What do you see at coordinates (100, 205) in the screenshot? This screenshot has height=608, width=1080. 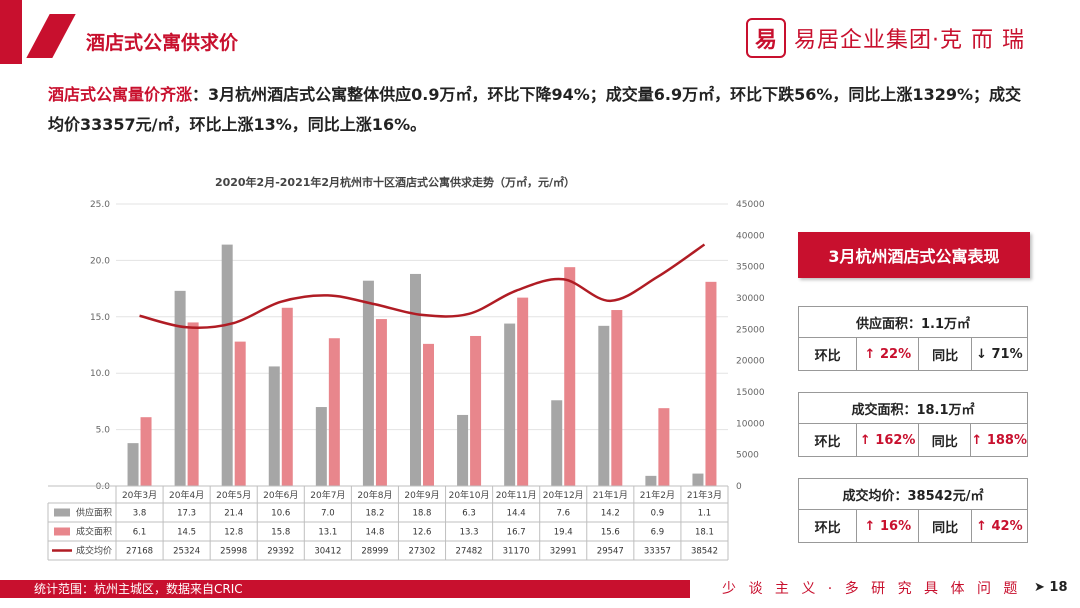 I see `left-tick-label: 25.0` at bounding box center [100, 205].